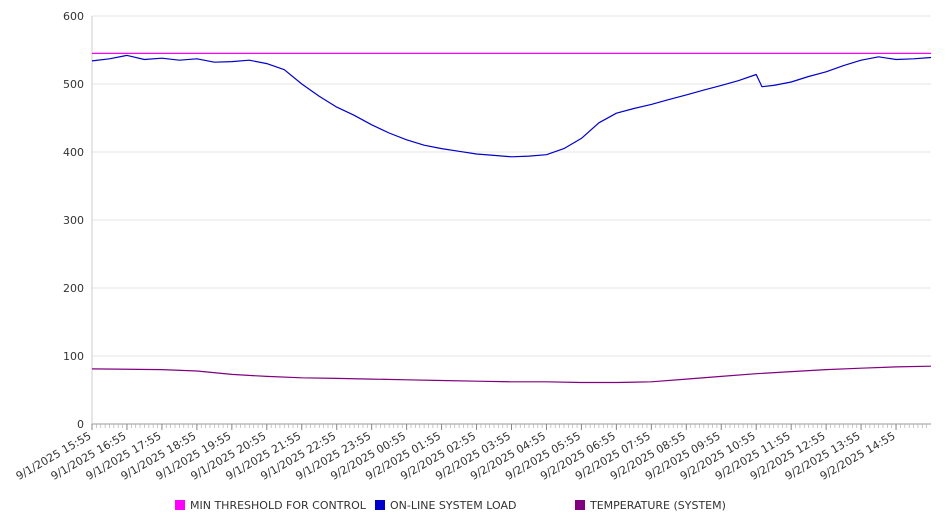 The width and height of the screenshot is (946, 526). I want to click on y-tick-label: 300, so click(73, 220).